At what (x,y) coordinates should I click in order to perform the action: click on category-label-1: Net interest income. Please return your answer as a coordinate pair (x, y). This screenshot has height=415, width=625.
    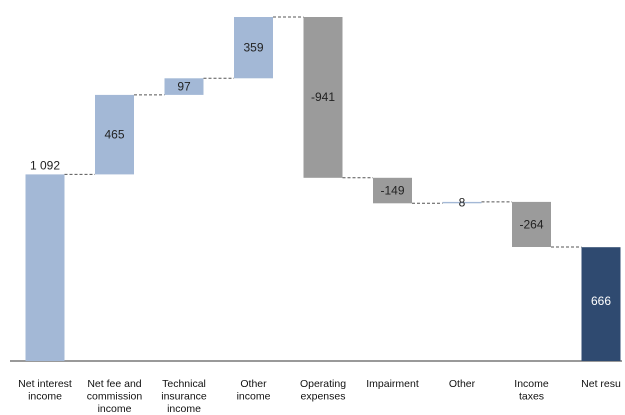
    Looking at the image, I should click on (45, 390).